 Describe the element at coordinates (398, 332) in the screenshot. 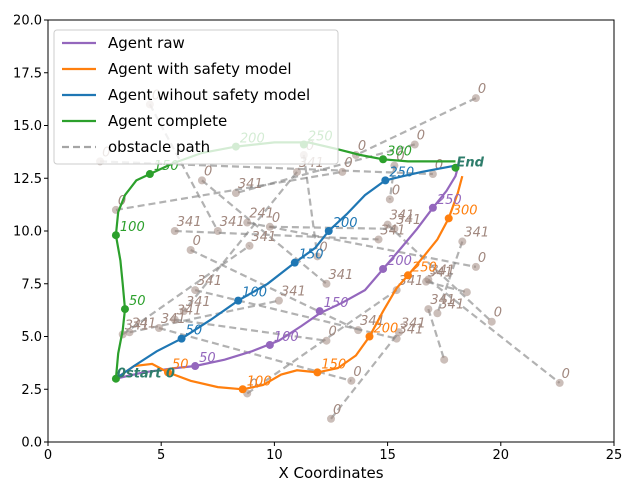

I see `obstacle-marker-22-end` at that location.